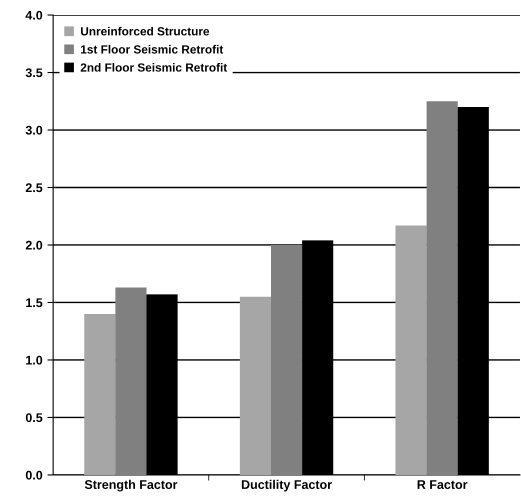 The image size is (521, 501). I want to click on x-tick-label: R Factor, so click(443, 484).